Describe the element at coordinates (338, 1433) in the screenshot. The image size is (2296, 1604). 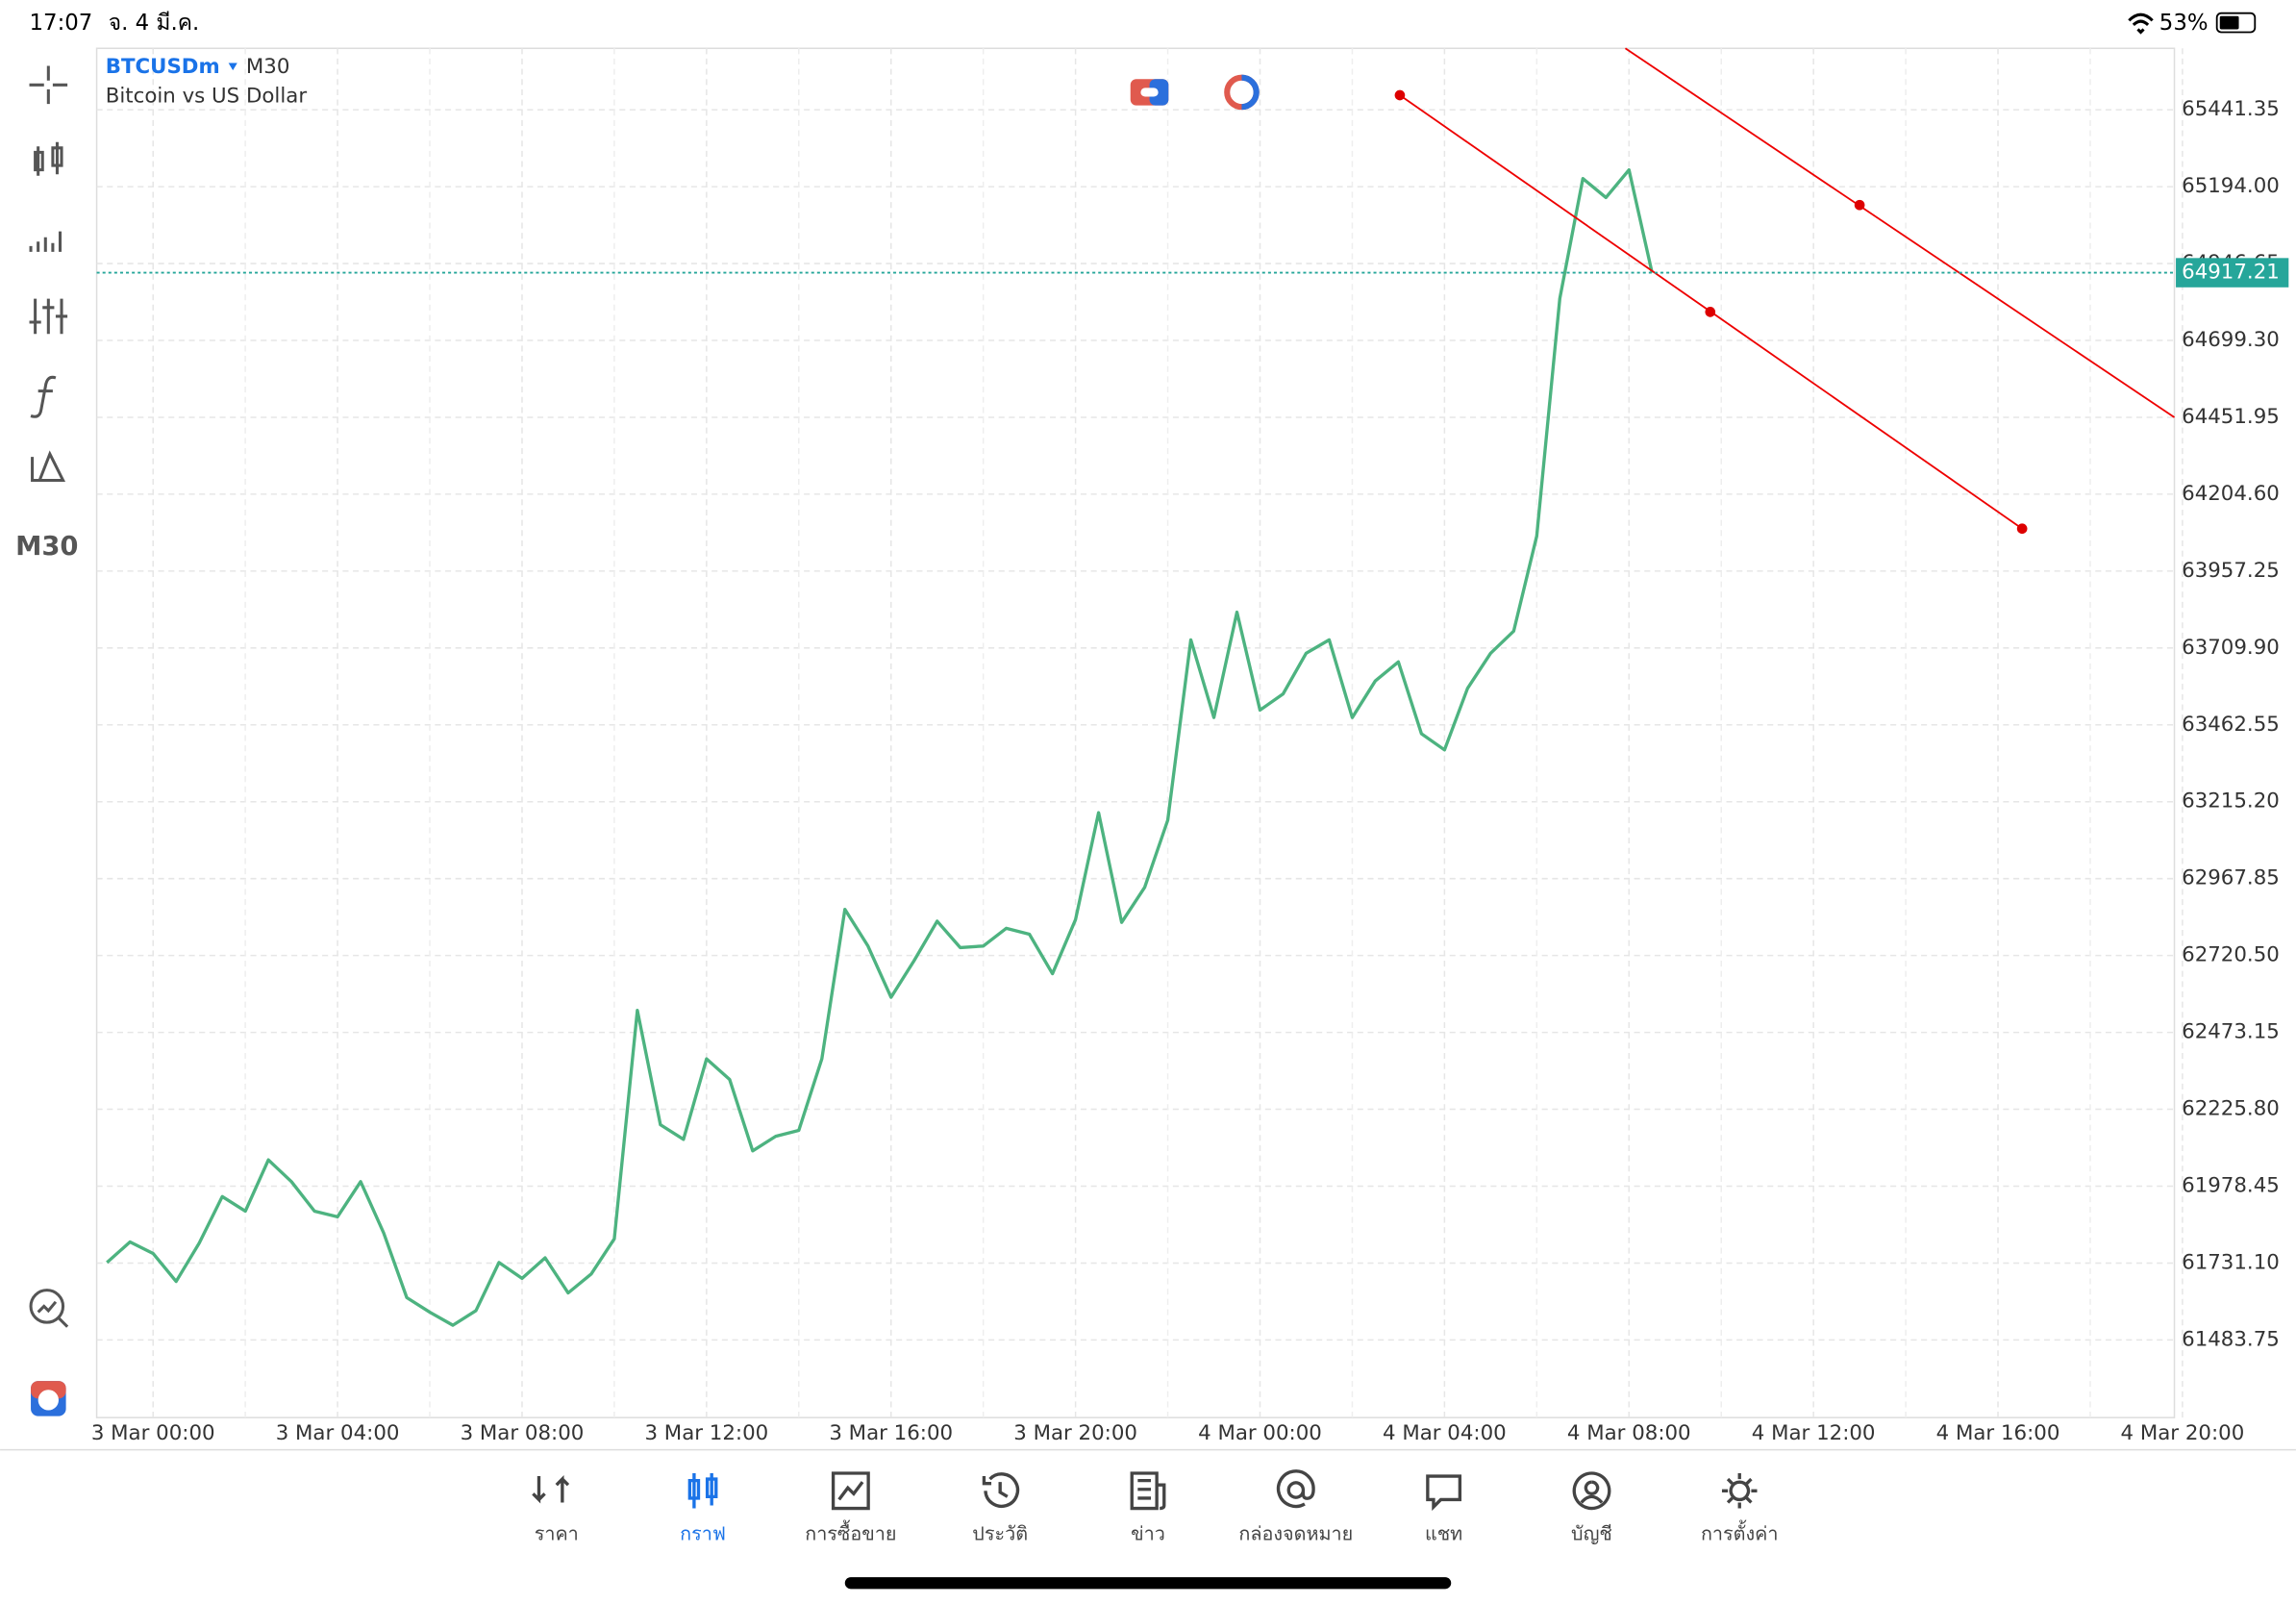
I see `x-tick-label: 3 Mar 04:00` at that location.